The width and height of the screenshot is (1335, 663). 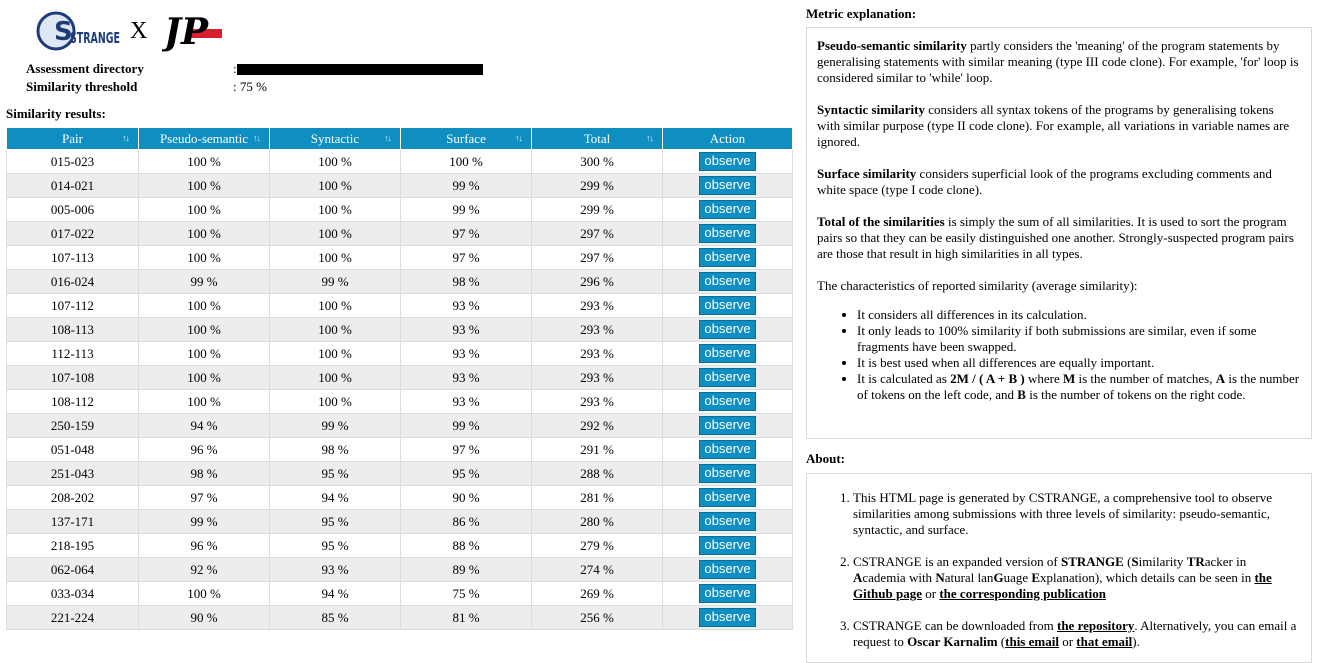 I want to click on surface-cell: 93 %, so click(x=466, y=329).